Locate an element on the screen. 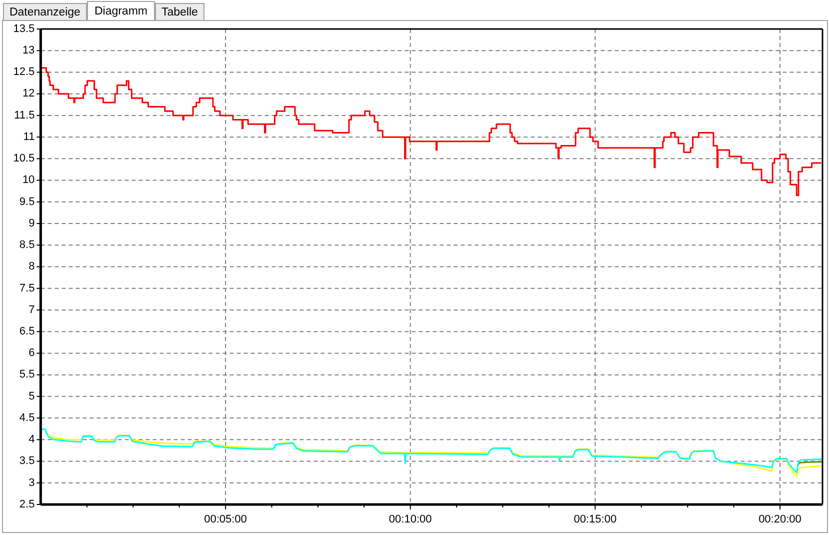 The height and width of the screenshot is (535, 829). y-tick-label: 9.5 is located at coordinates (27, 202).